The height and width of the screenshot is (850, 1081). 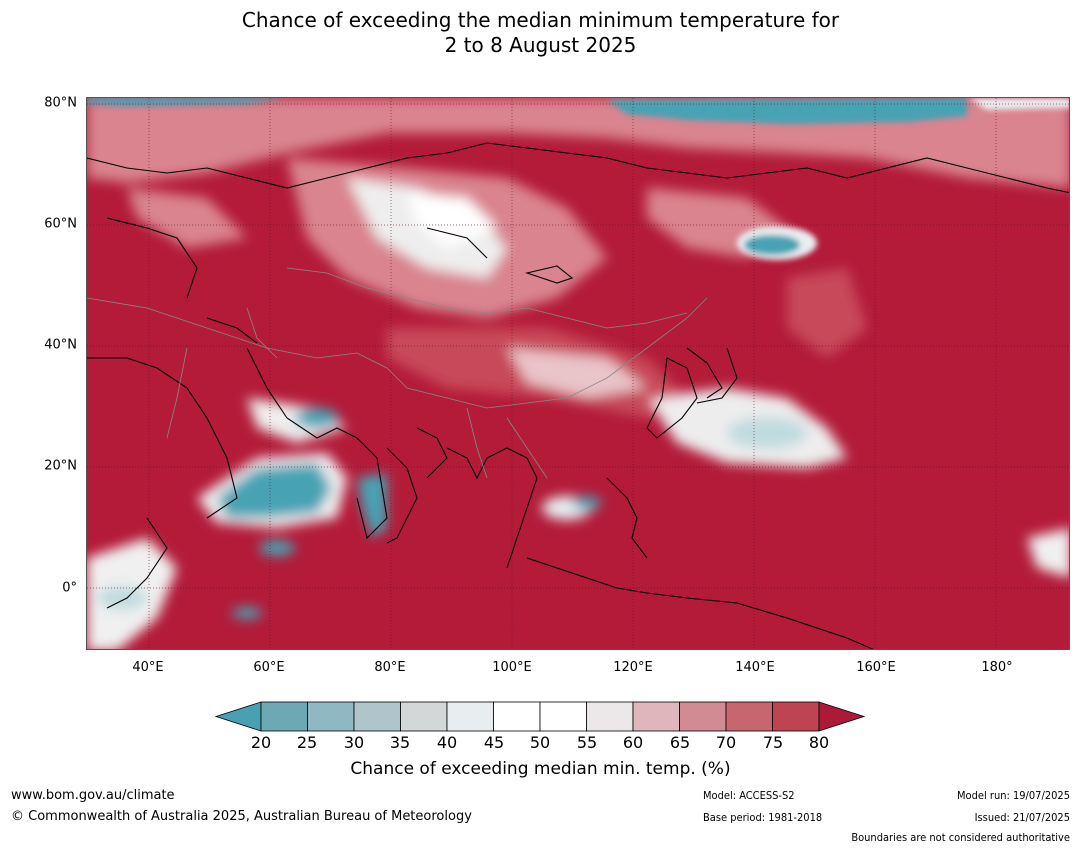 What do you see at coordinates (876, 667) in the screenshot?
I see `lon-label-160e: 160°E` at bounding box center [876, 667].